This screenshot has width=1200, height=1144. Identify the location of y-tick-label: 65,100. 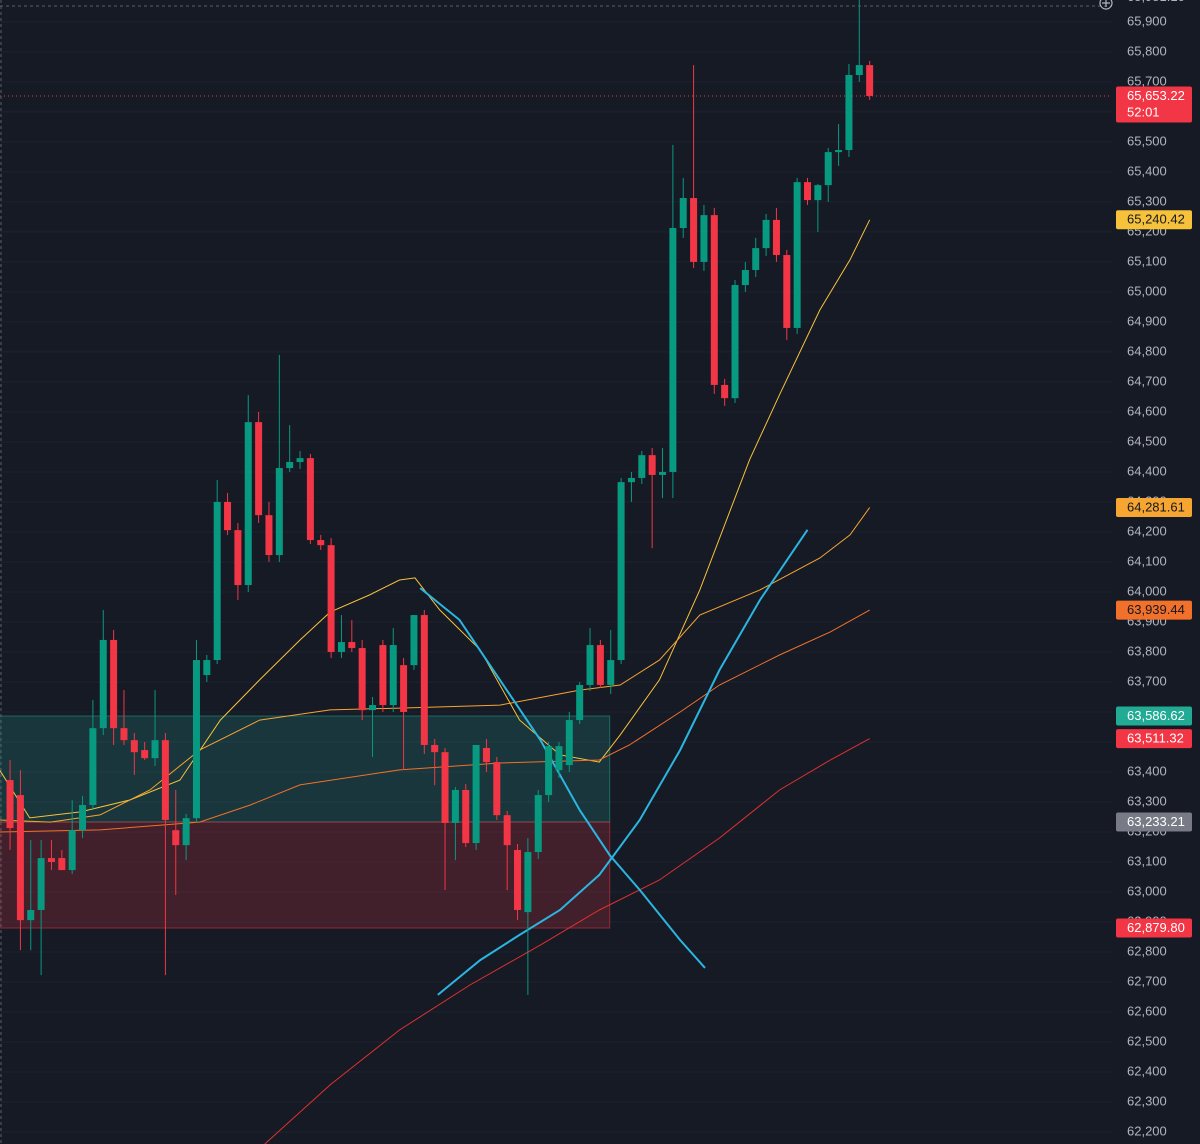
(1147, 260).